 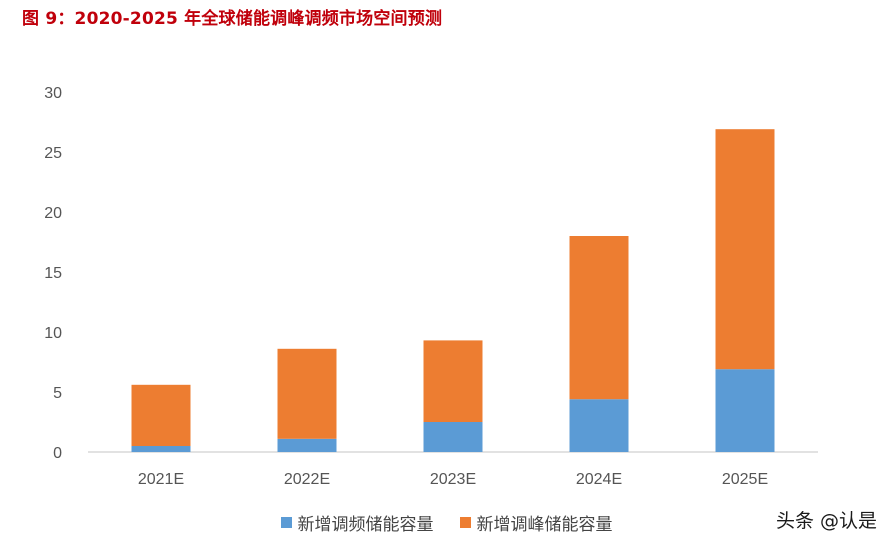 I want to click on x-tick-label: 2022E, so click(x=307, y=479).